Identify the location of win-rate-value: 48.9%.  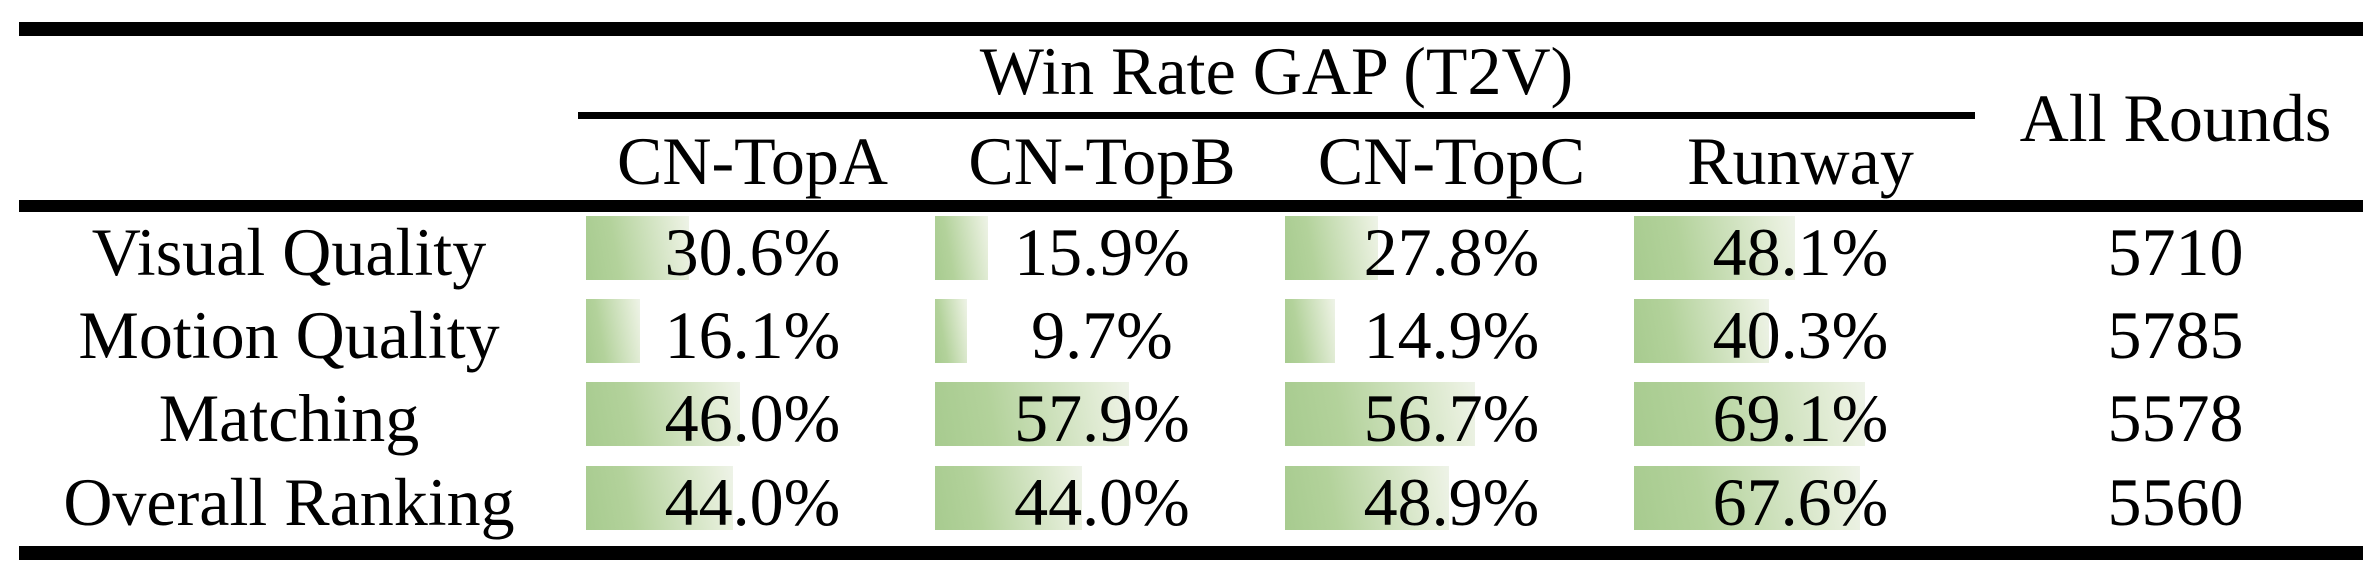
(1451, 502).